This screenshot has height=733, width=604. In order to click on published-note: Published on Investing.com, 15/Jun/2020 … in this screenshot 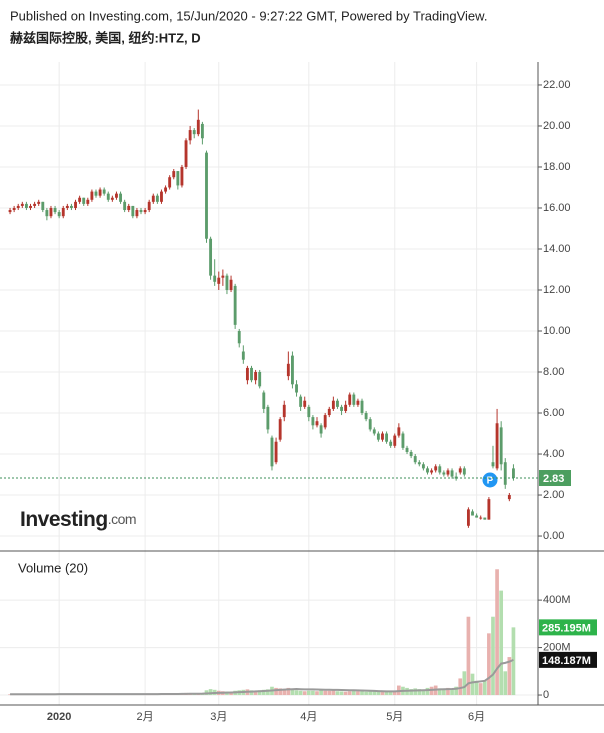, I will do `click(248, 15)`.